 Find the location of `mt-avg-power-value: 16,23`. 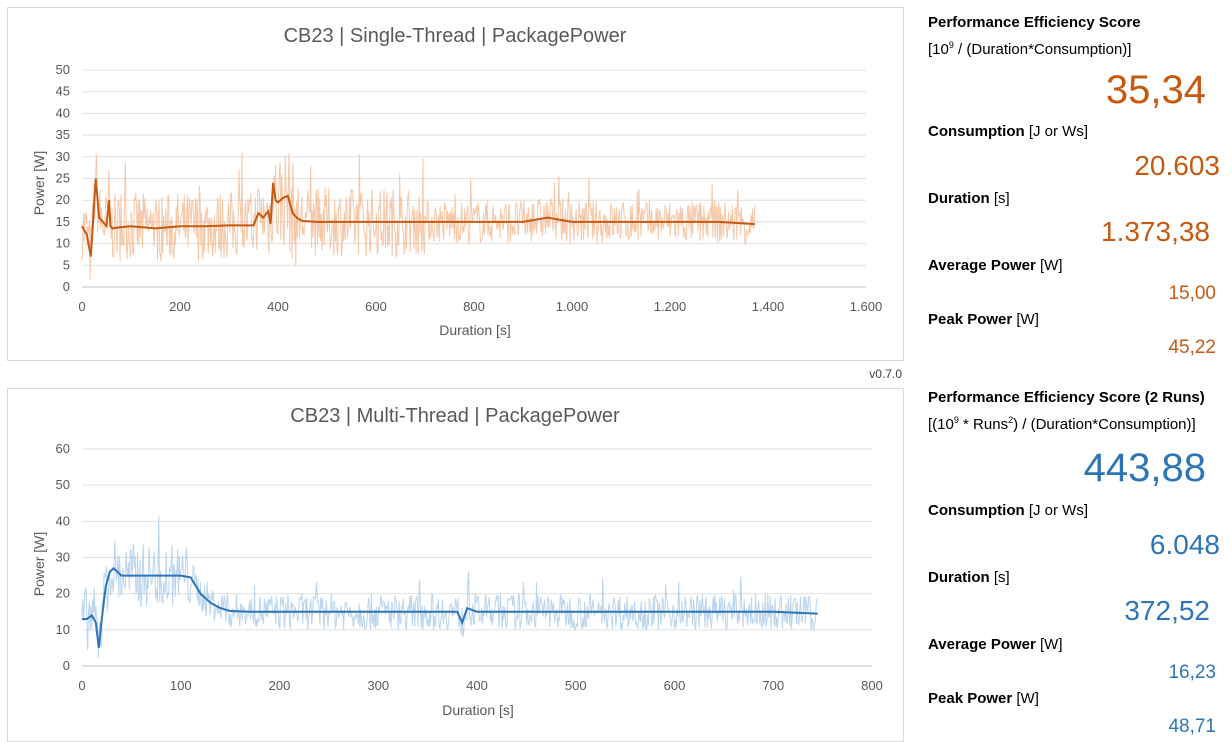

mt-avg-power-value: 16,23 is located at coordinates (1192, 672).